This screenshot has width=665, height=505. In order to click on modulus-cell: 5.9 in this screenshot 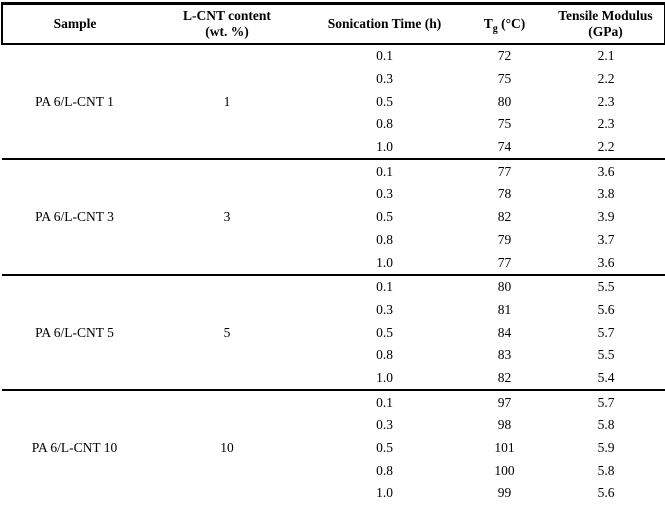, I will do `click(606, 448)`.